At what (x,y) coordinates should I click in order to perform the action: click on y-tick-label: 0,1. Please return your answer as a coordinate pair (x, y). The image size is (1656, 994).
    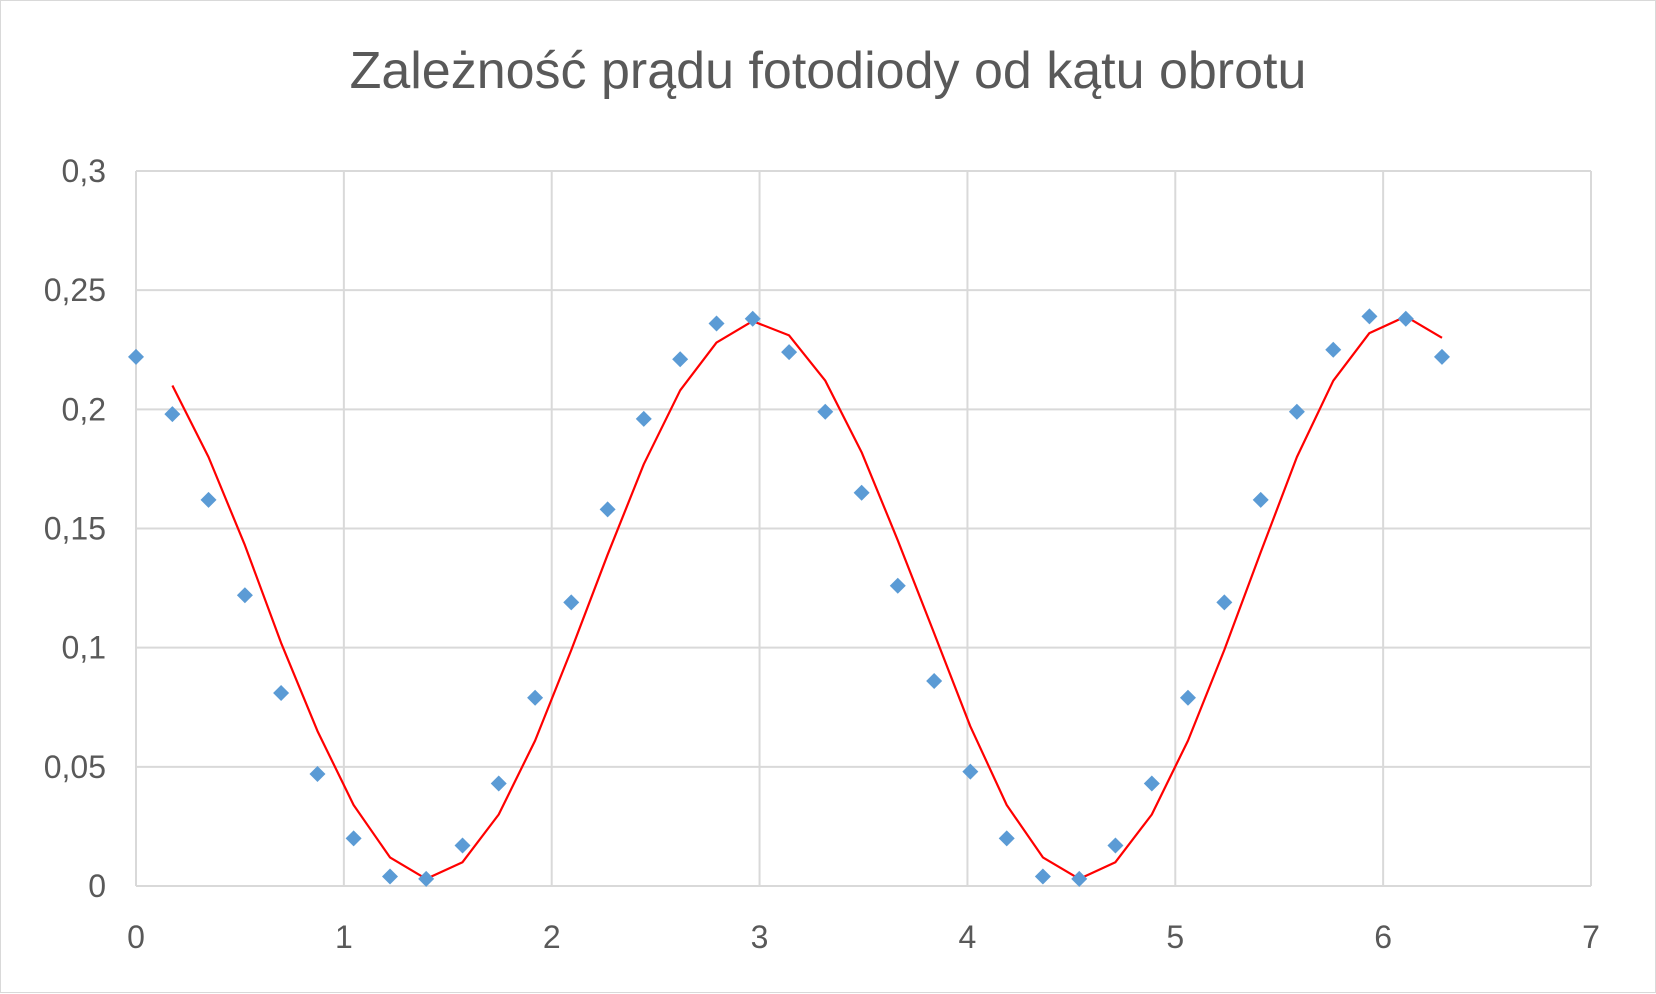
    Looking at the image, I should click on (84, 648).